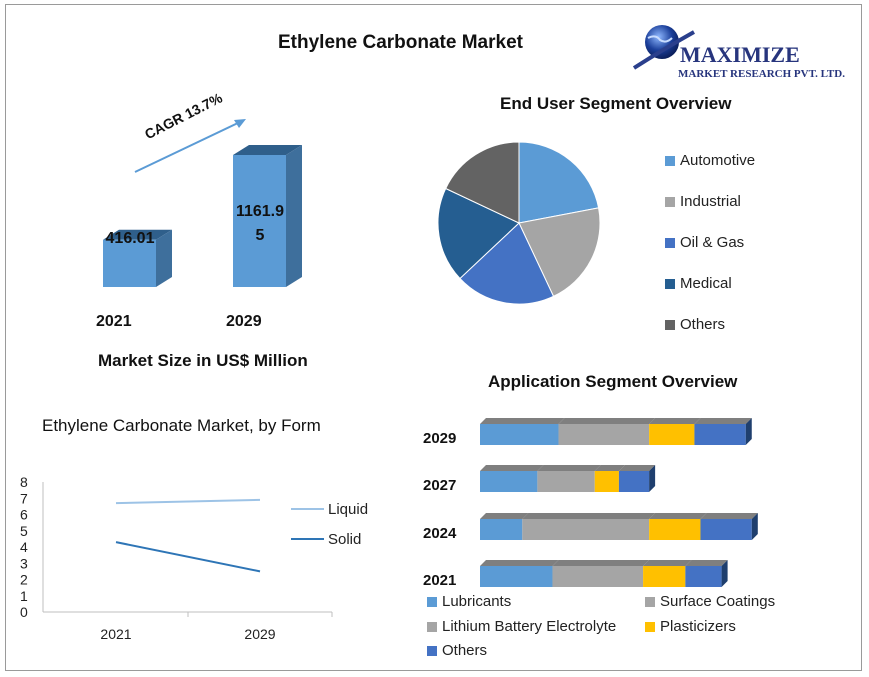  Describe the element at coordinates (616, 103) in the screenshot. I see `pie-title: End User Segment Overview` at that location.